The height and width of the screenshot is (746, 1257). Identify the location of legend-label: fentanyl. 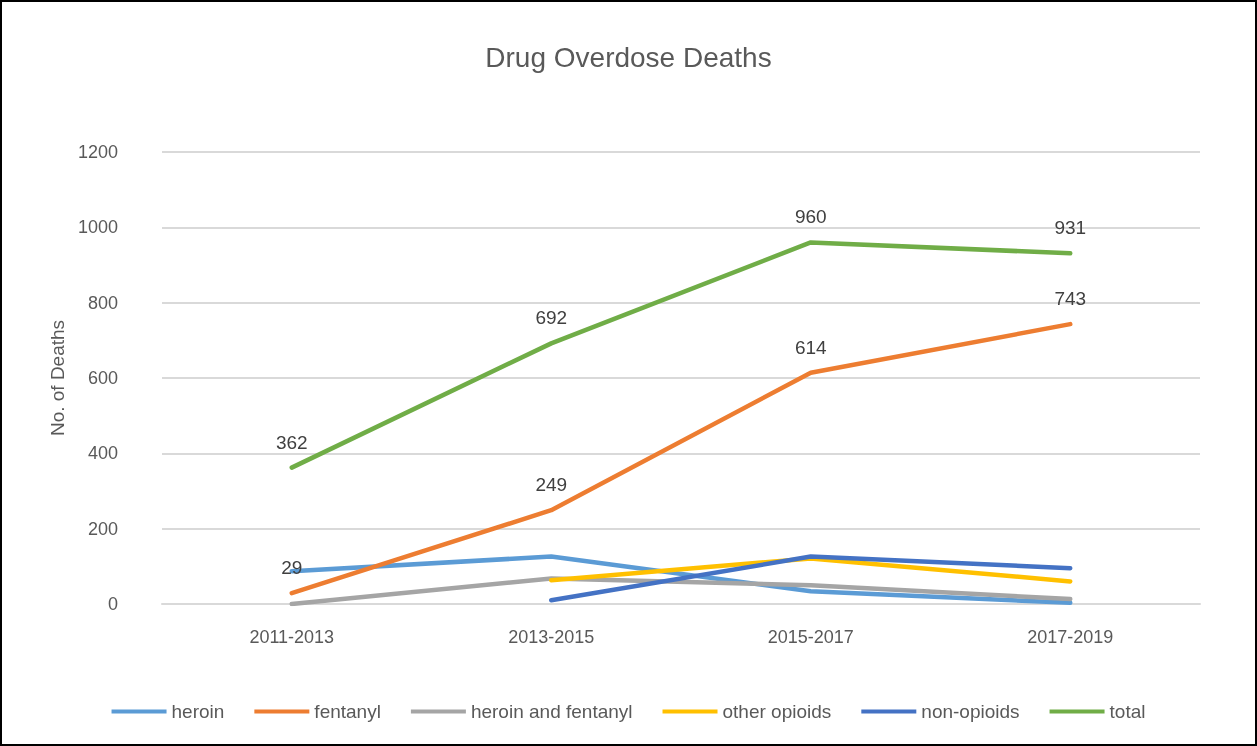
(347, 711).